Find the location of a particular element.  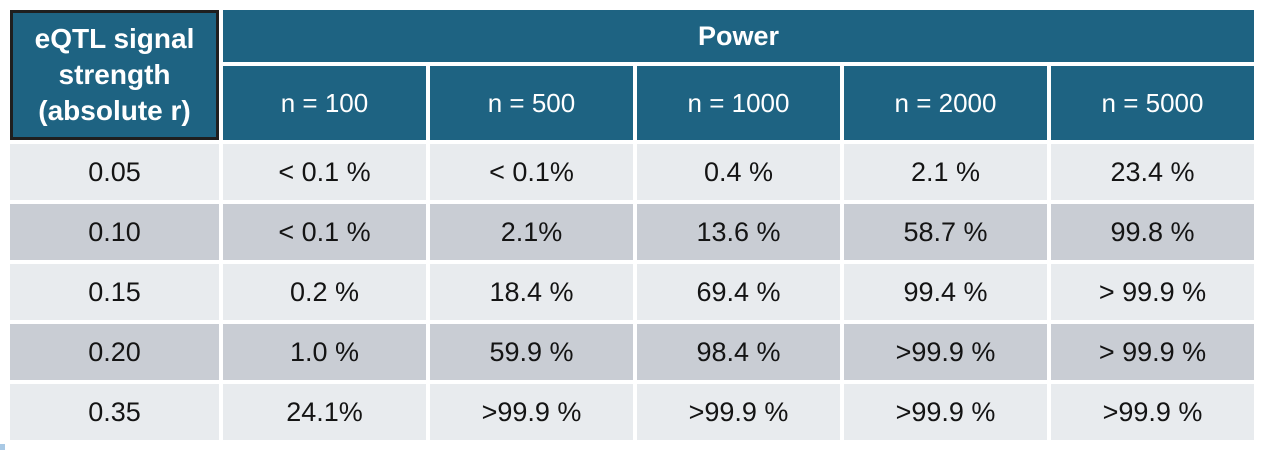

row-label: 0.05 is located at coordinates (114, 172).